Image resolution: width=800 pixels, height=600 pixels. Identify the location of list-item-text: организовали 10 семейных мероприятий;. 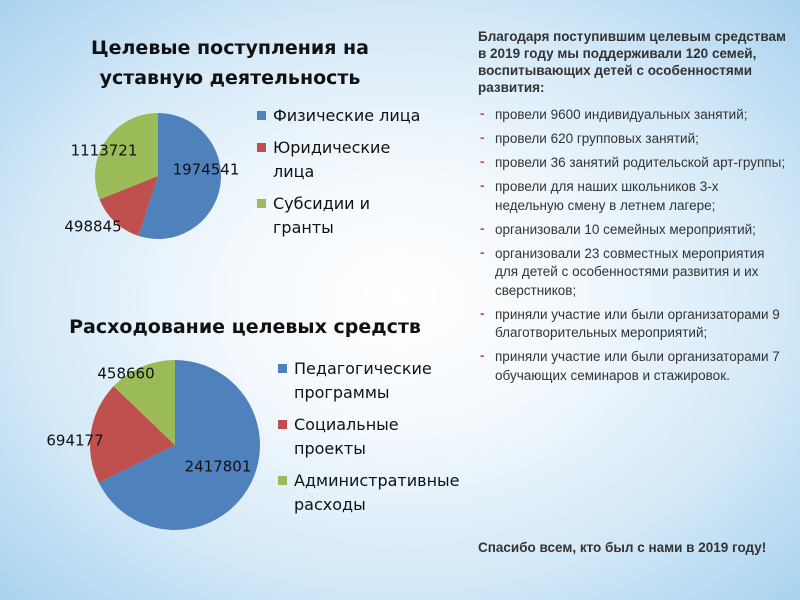
(625, 229).